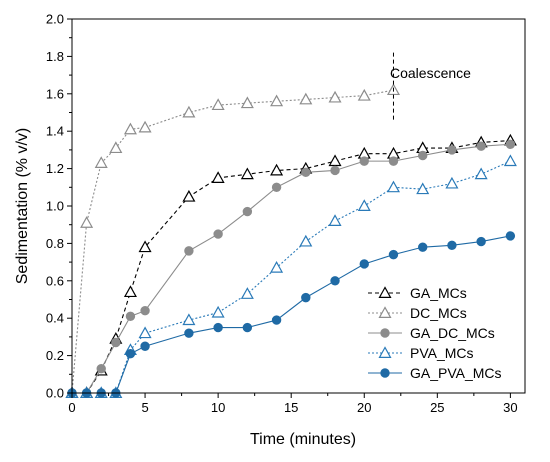 The image size is (550, 462). I want to click on x-tick-label: 30, so click(510, 407).